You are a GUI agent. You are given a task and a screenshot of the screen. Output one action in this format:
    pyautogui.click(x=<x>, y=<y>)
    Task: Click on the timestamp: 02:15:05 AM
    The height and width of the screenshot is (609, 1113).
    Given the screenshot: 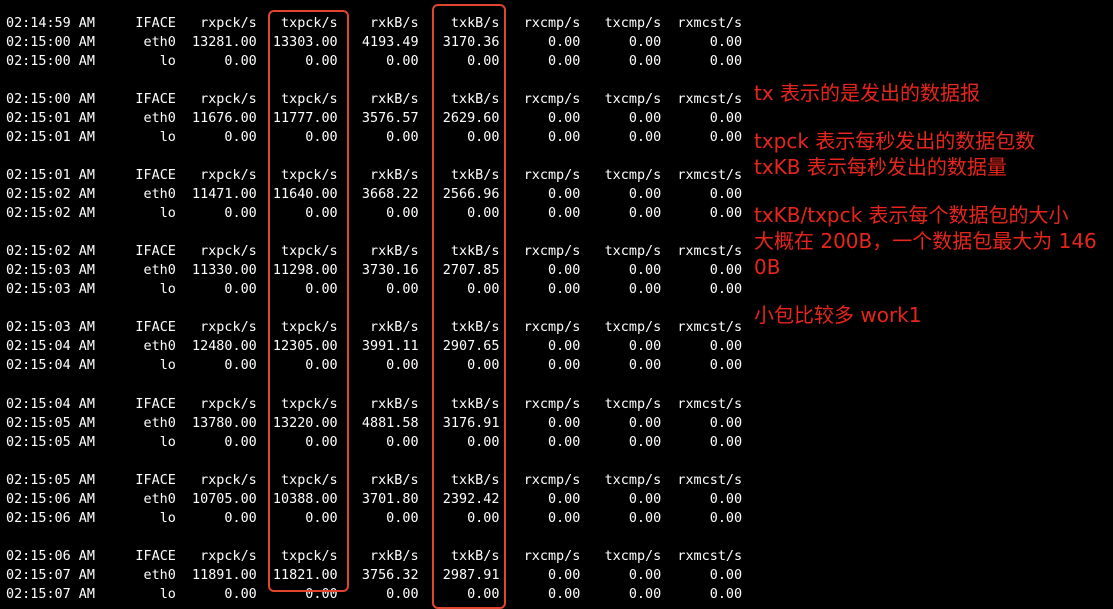 What is the action you would take?
    pyautogui.click(x=50, y=423)
    